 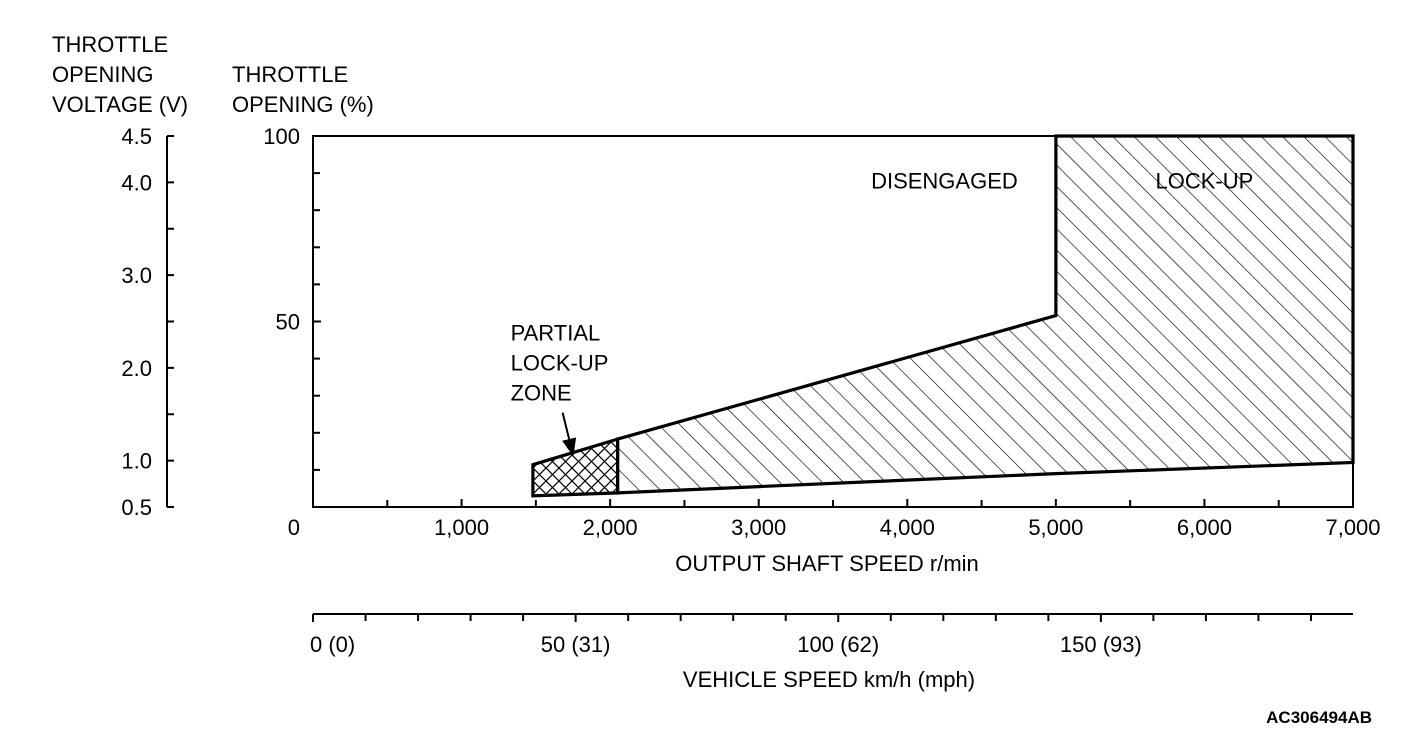 What do you see at coordinates (303, 104) in the screenshot?
I see `throttle-axis-label-line: OPENING (%)` at bounding box center [303, 104].